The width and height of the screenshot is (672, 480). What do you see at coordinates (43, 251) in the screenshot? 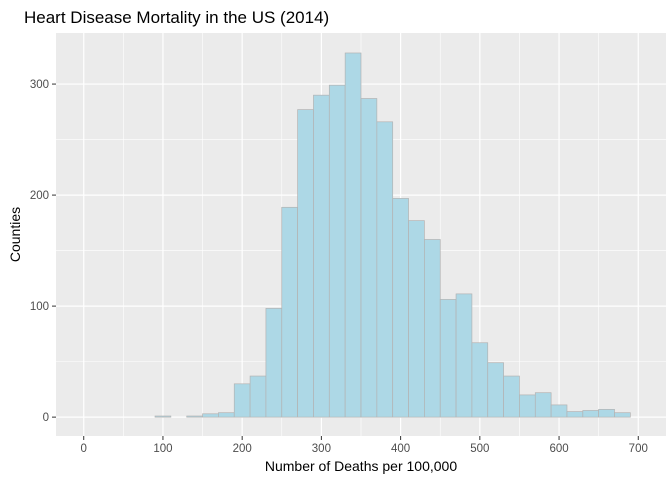
I see `y-axis: 0 100 200 300` at bounding box center [43, 251].